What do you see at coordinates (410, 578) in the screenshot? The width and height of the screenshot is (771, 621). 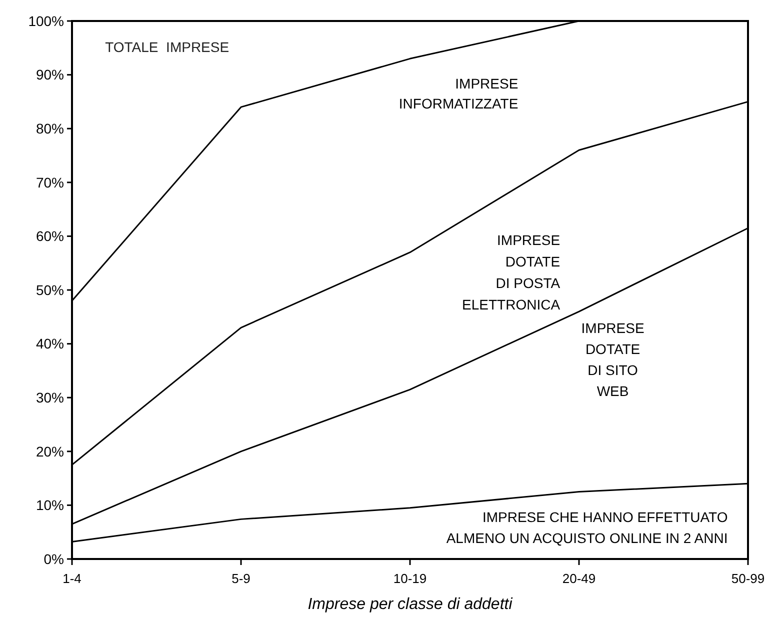 I see `x-tick-label: 10-19` at bounding box center [410, 578].